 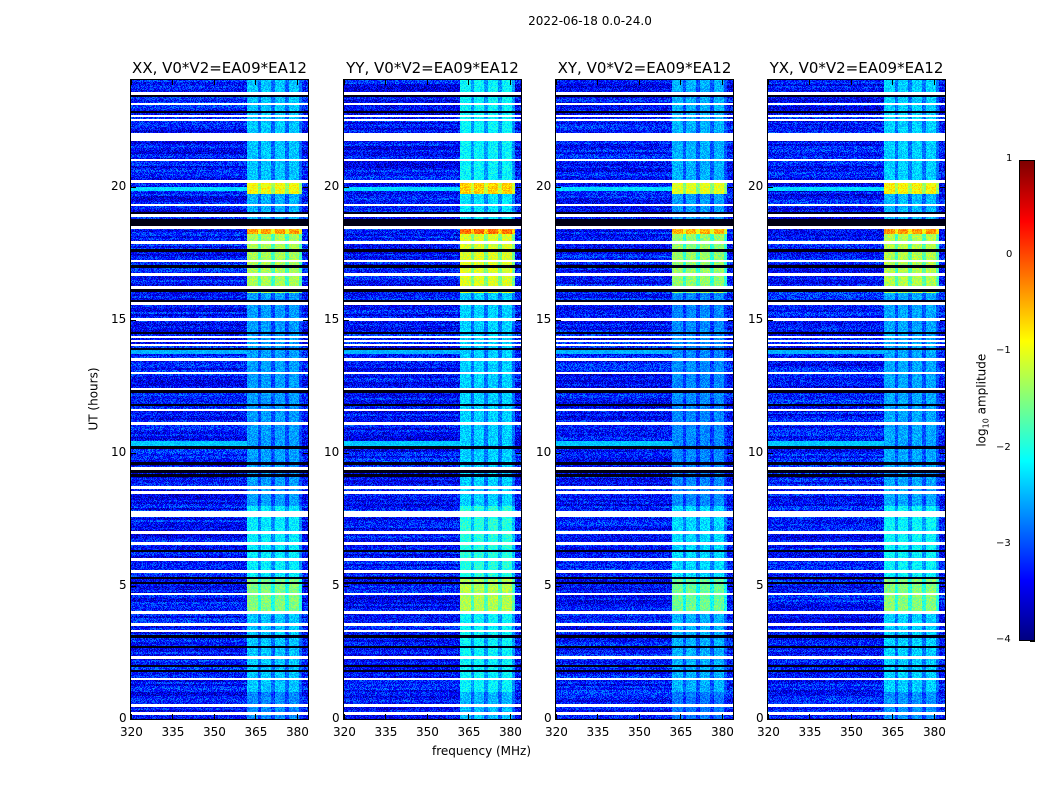 What do you see at coordinates (173, 732) in the screenshot?
I see `x-tick-label: 335` at bounding box center [173, 732].